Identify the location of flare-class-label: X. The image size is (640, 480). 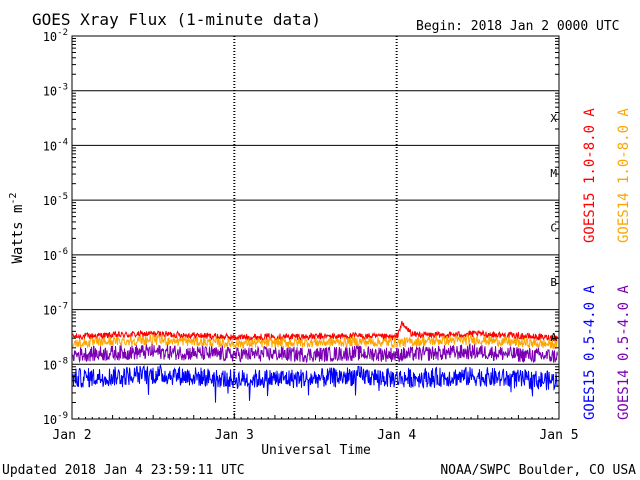
(553, 118).